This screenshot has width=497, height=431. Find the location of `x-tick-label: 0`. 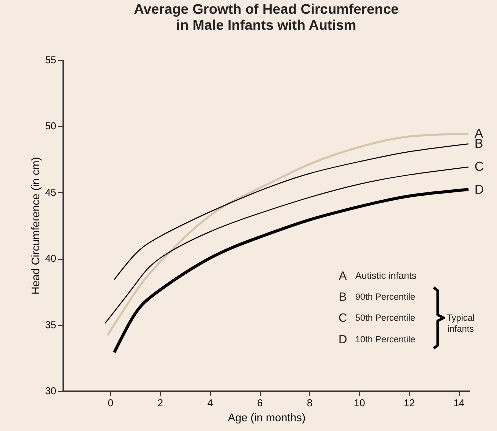

x-tick-label: 0 is located at coordinates (111, 404).